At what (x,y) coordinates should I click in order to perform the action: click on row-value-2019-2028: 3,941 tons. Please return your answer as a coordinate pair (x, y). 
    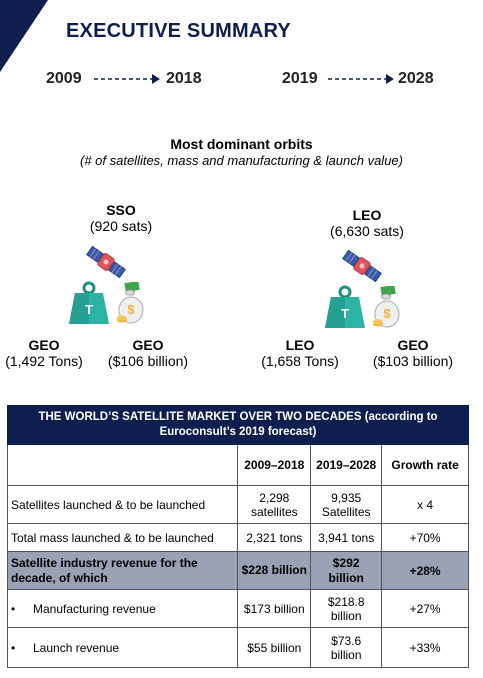
    Looking at the image, I should click on (346, 537).